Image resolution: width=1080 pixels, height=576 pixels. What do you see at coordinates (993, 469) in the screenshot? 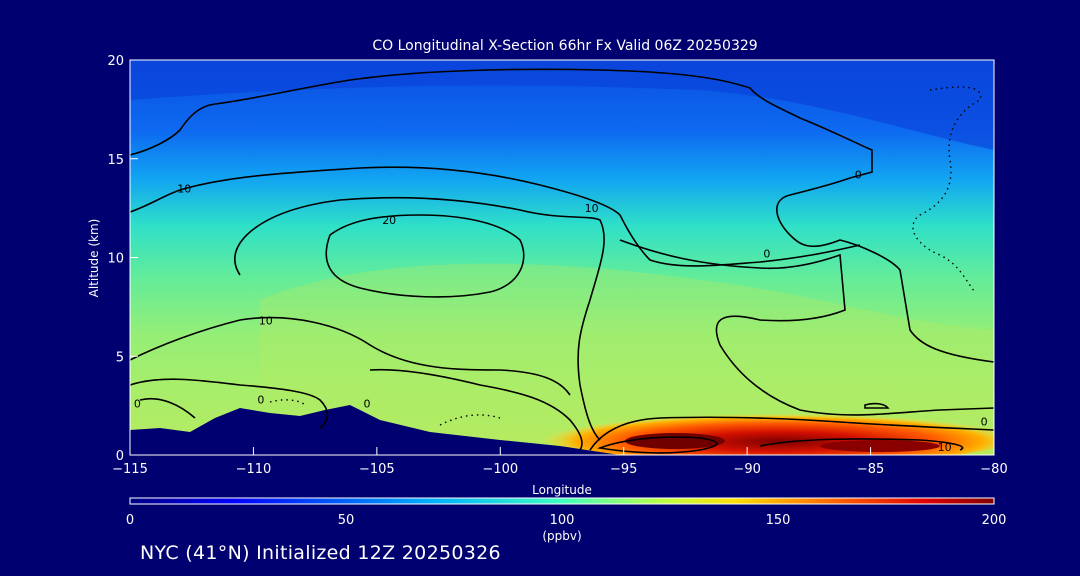
I see `x-tick-label: −80` at bounding box center [993, 469].